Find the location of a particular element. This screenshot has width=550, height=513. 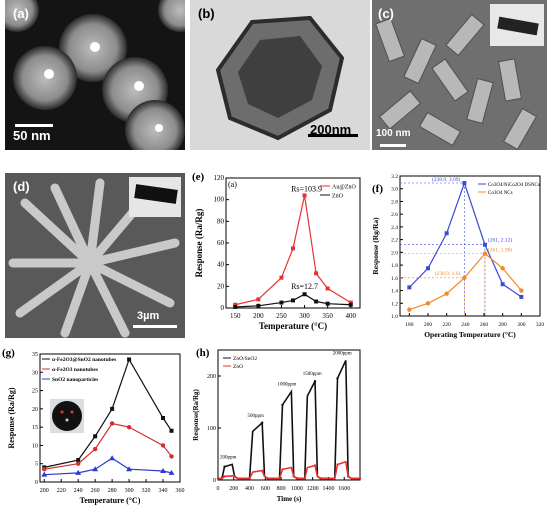

x-tick-label: 220 is located at coordinates (447, 325).